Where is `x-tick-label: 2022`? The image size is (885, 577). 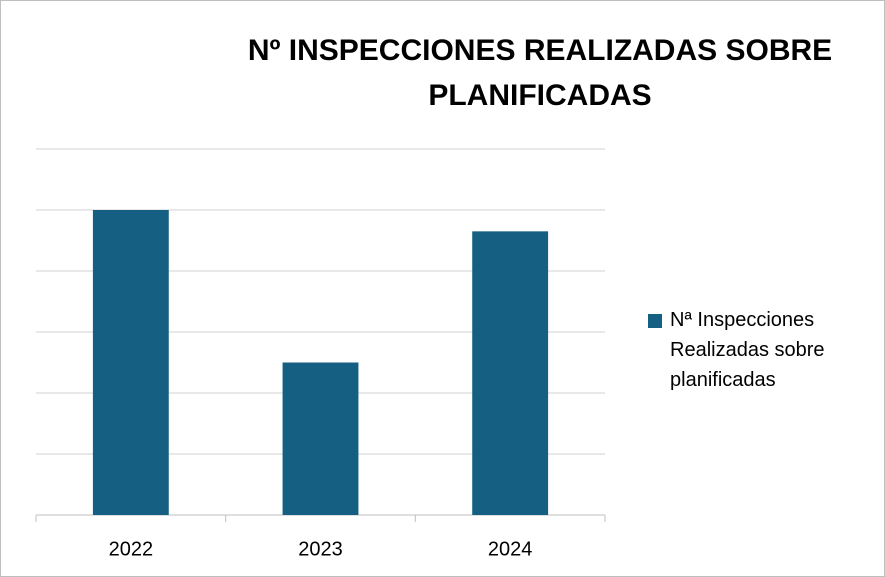
x-tick-label: 2022 is located at coordinates (131, 549).